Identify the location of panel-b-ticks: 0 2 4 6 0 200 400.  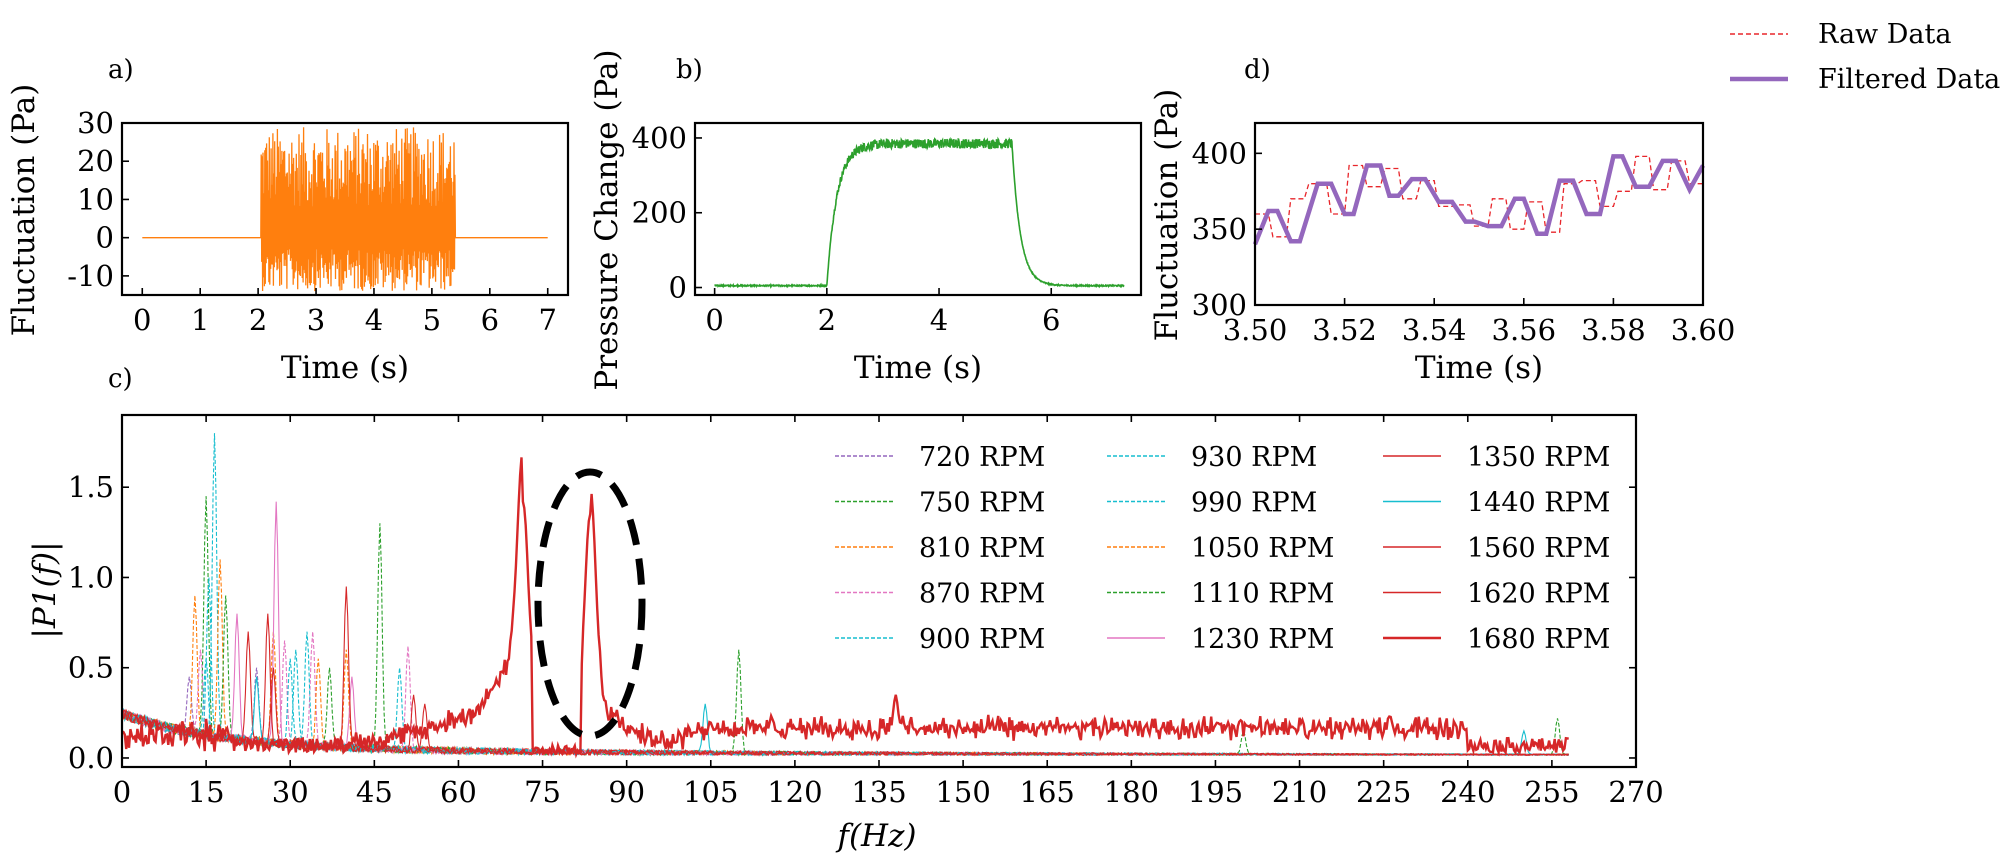
(846, 229).